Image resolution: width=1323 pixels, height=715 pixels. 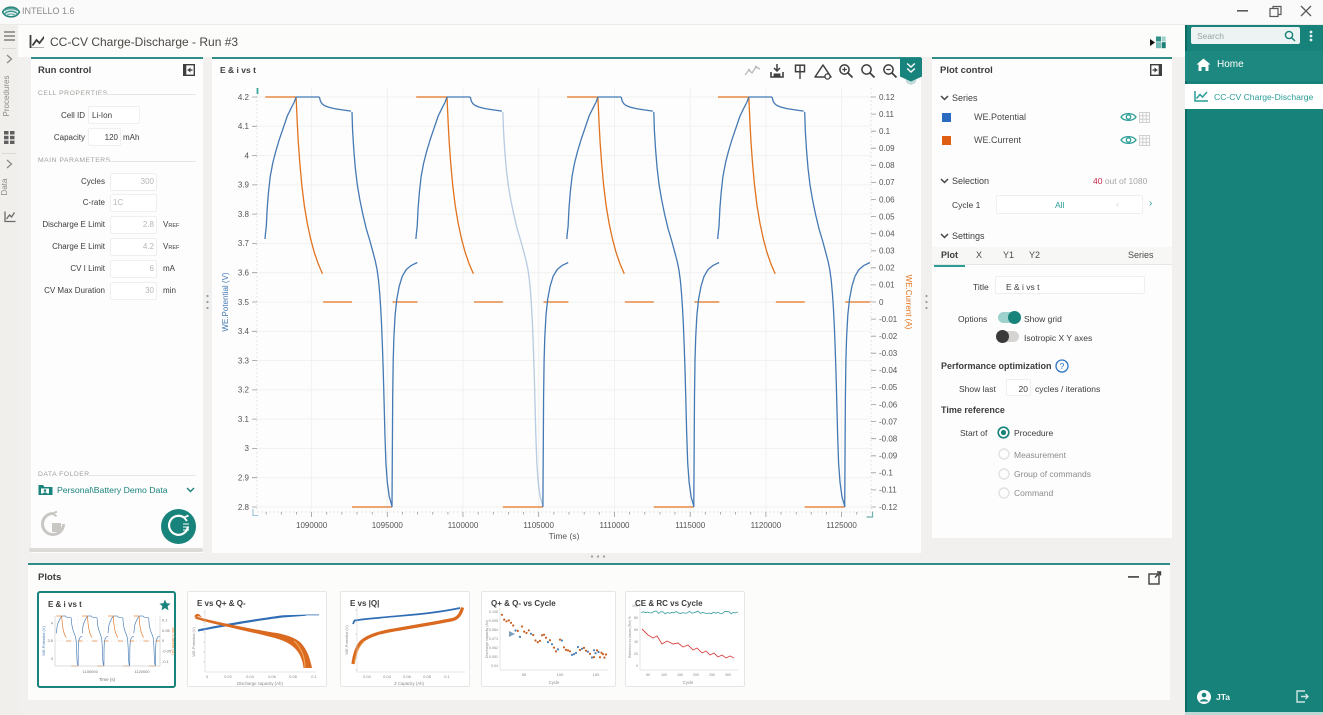 What do you see at coordinates (538, 525) in the screenshot?
I see `svg-text: 1105000` at bounding box center [538, 525].